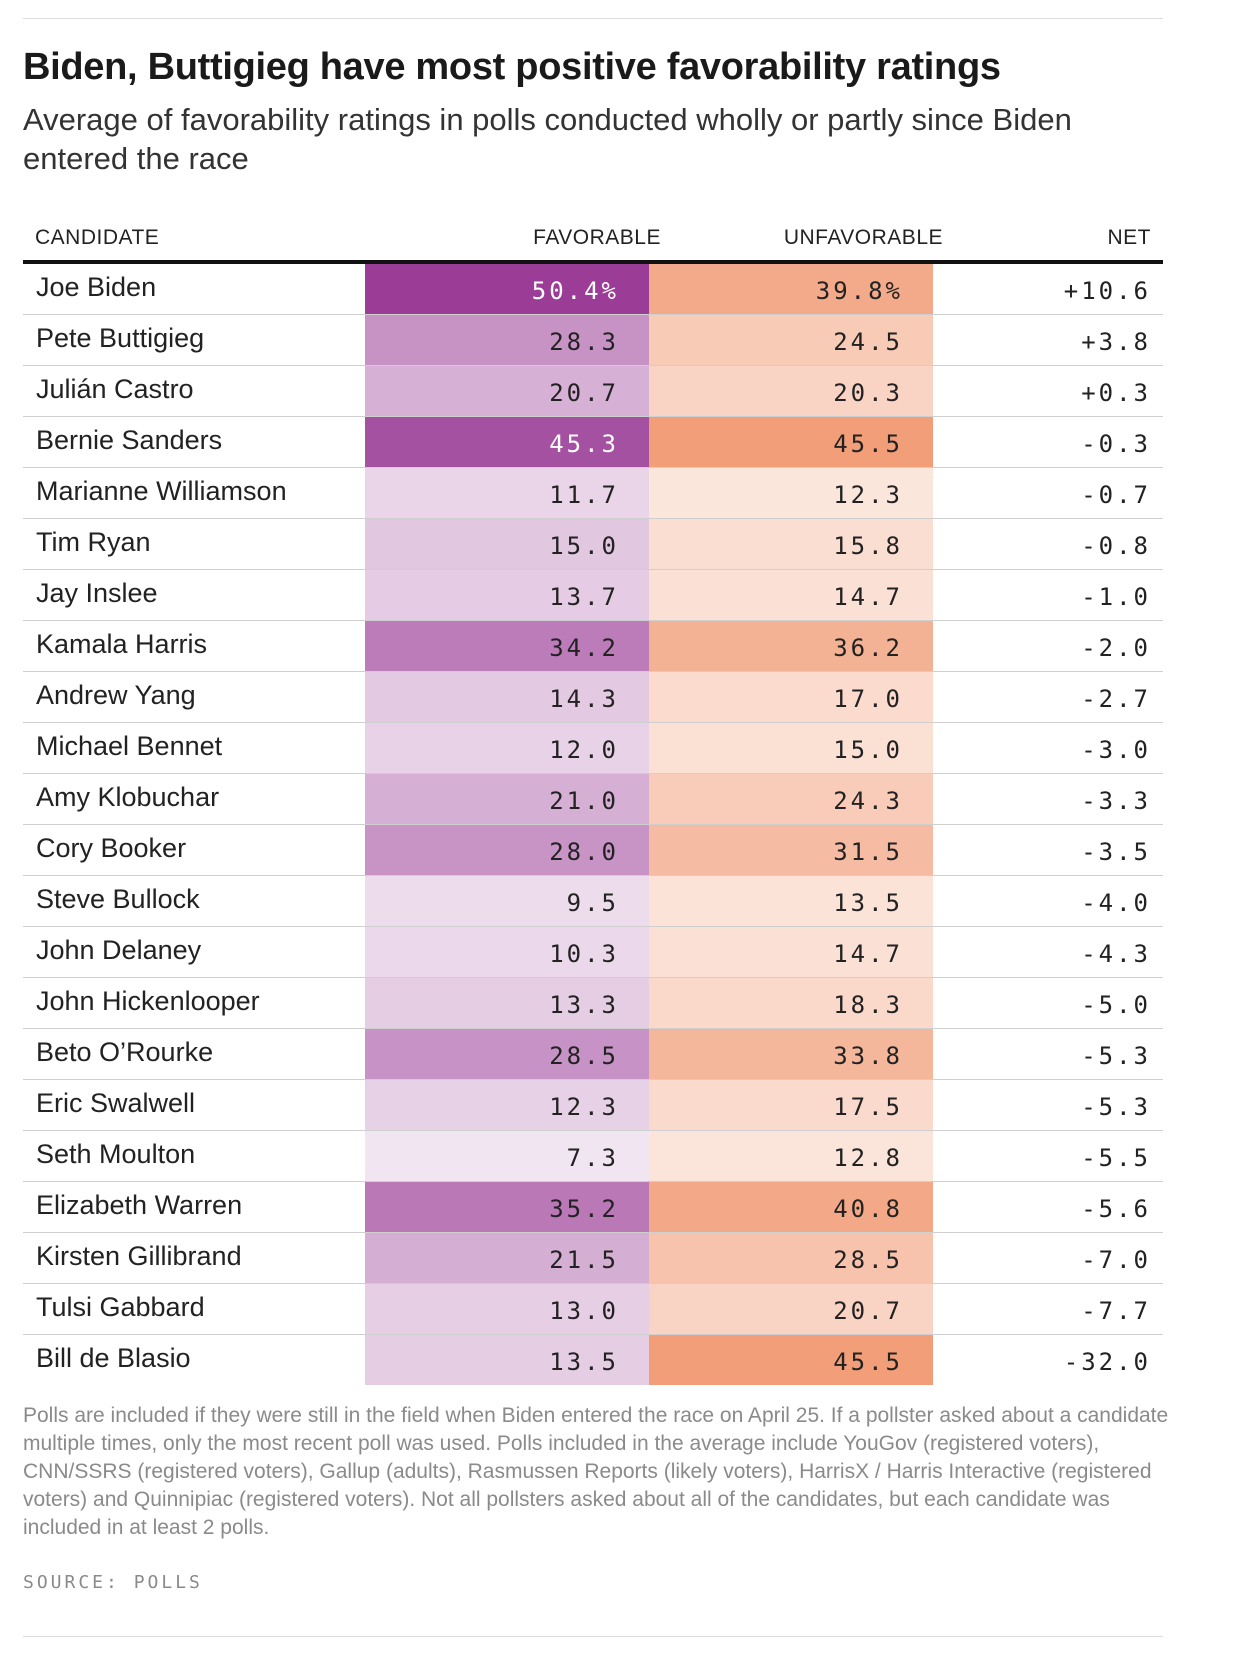 This screenshot has width=1246, height=1656. Describe the element at coordinates (507, 1360) in the screenshot. I see `favorable-cell: 13.5` at that location.